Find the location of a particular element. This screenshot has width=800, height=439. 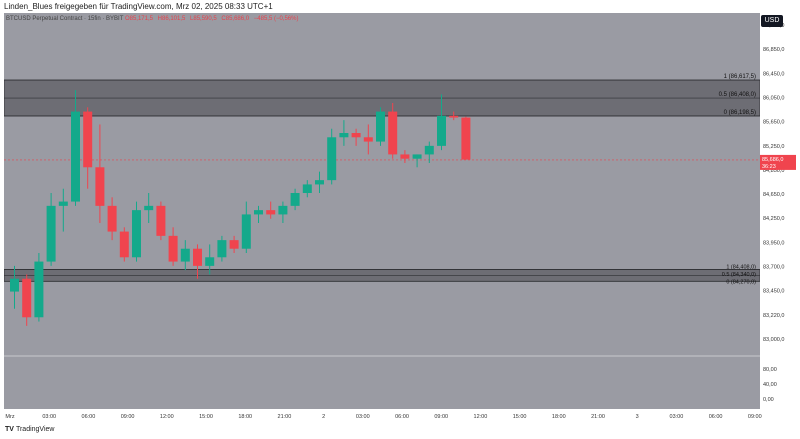

price-tick-label: 85,650,0 is located at coordinates (773, 123).